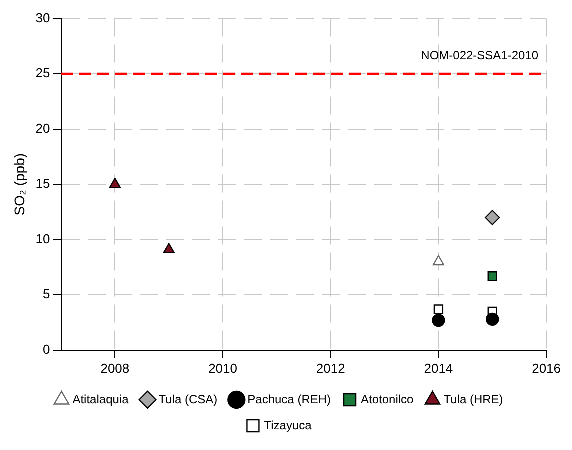  What do you see at coordinates (101, 399) in the screenshot?
I see `legend-label: Atitalaquia` at bounding box center [101, 399].